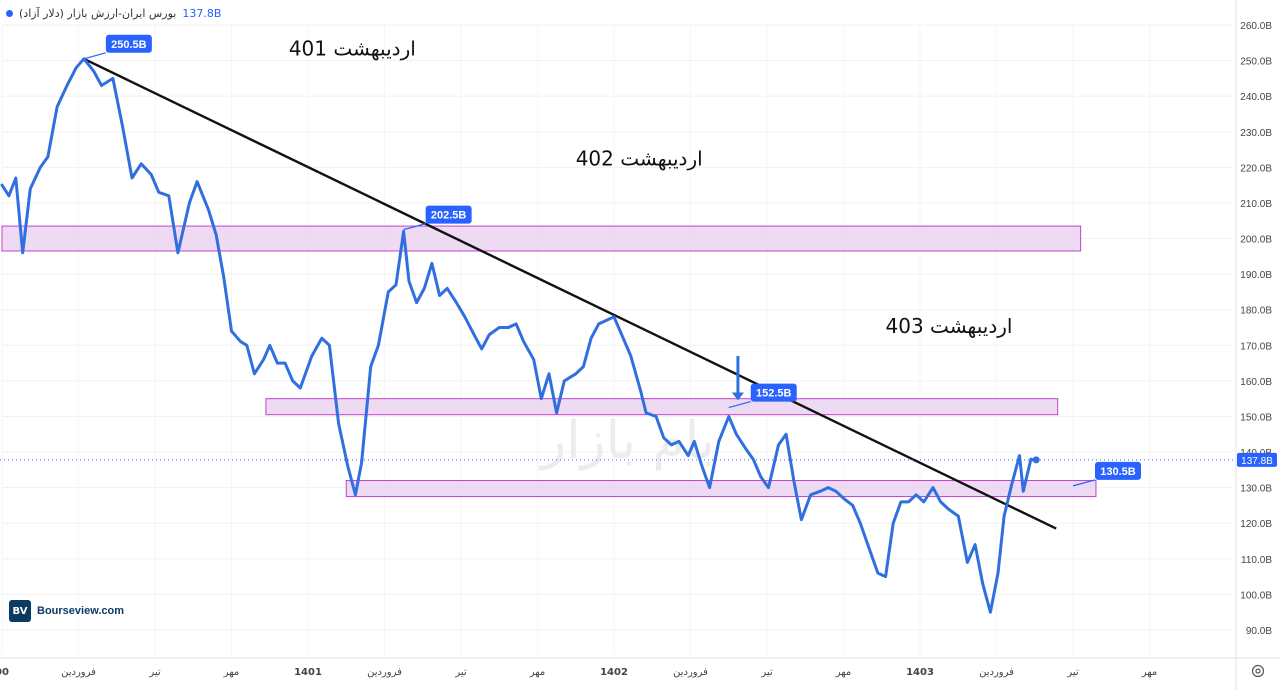 This screenshot has height=690, width=1280. Describe the element at coordinates (81, 611) in the screenshot. I see `bourseview-logo-text: Bourseview.com` at that location.